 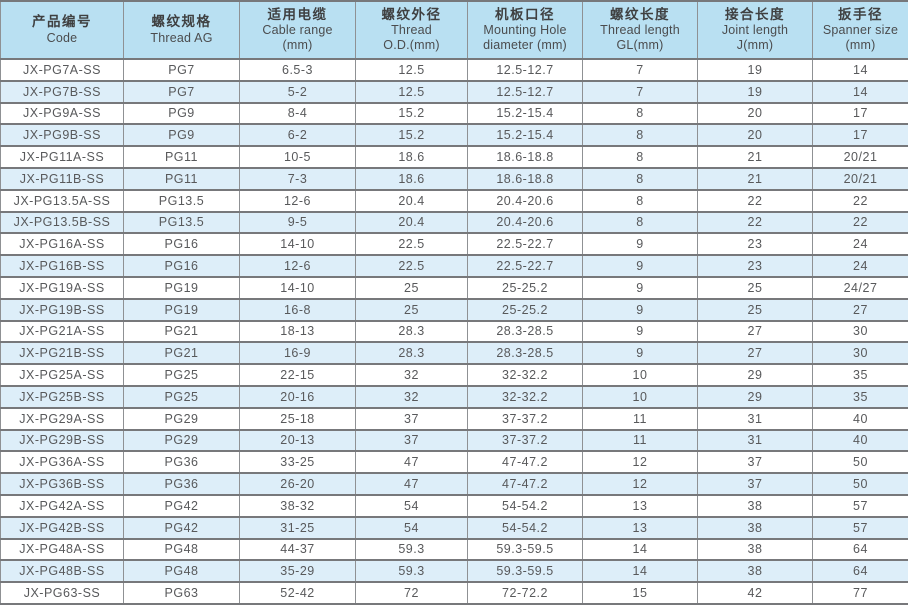 What do you see at coordinates (62, 331) in the screenshot?
I see `table-cell: JX-PG21A-SS` at bounding box center [62, 331].